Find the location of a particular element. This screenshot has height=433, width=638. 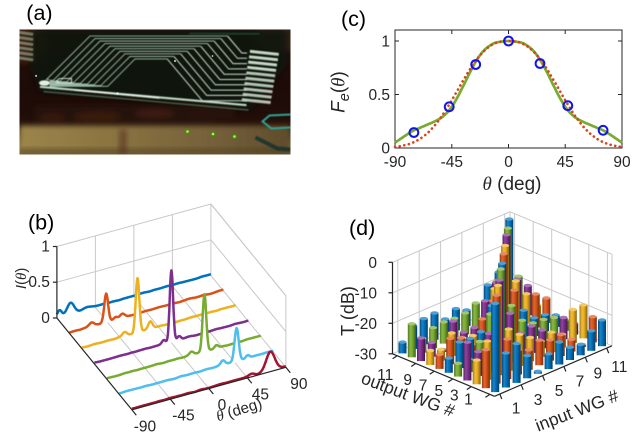

svg-text: (b) is located at coordinates (41, 223).